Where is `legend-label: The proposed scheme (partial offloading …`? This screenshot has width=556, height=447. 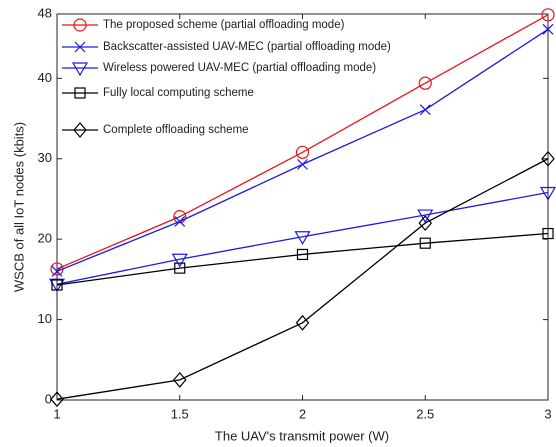 legend-label: The proposed scheme (partial offloading … is located at coordinates (224, 25).